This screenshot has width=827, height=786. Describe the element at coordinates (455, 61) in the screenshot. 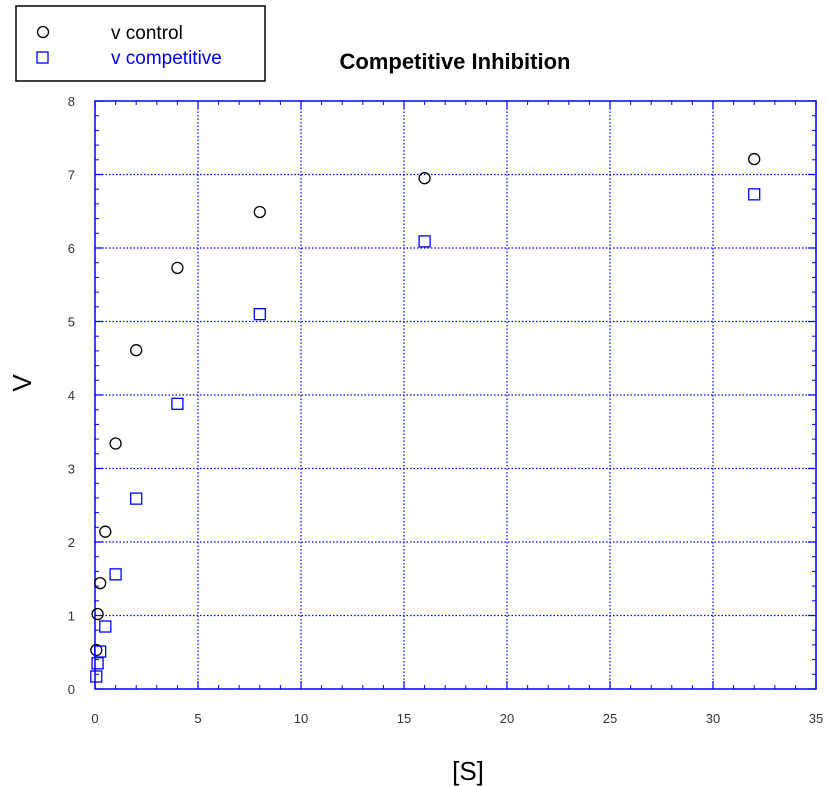

I see `chart-title: Competitive Inhibition` at that location.